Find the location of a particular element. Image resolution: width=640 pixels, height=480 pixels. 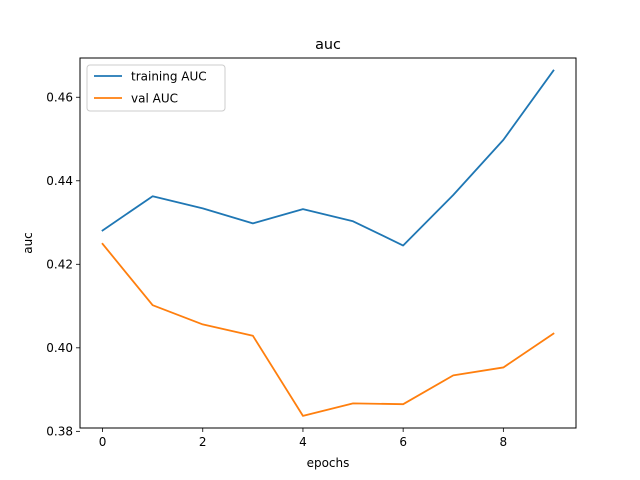

x-tick-label: 8 is located at coordinates (504, 442).